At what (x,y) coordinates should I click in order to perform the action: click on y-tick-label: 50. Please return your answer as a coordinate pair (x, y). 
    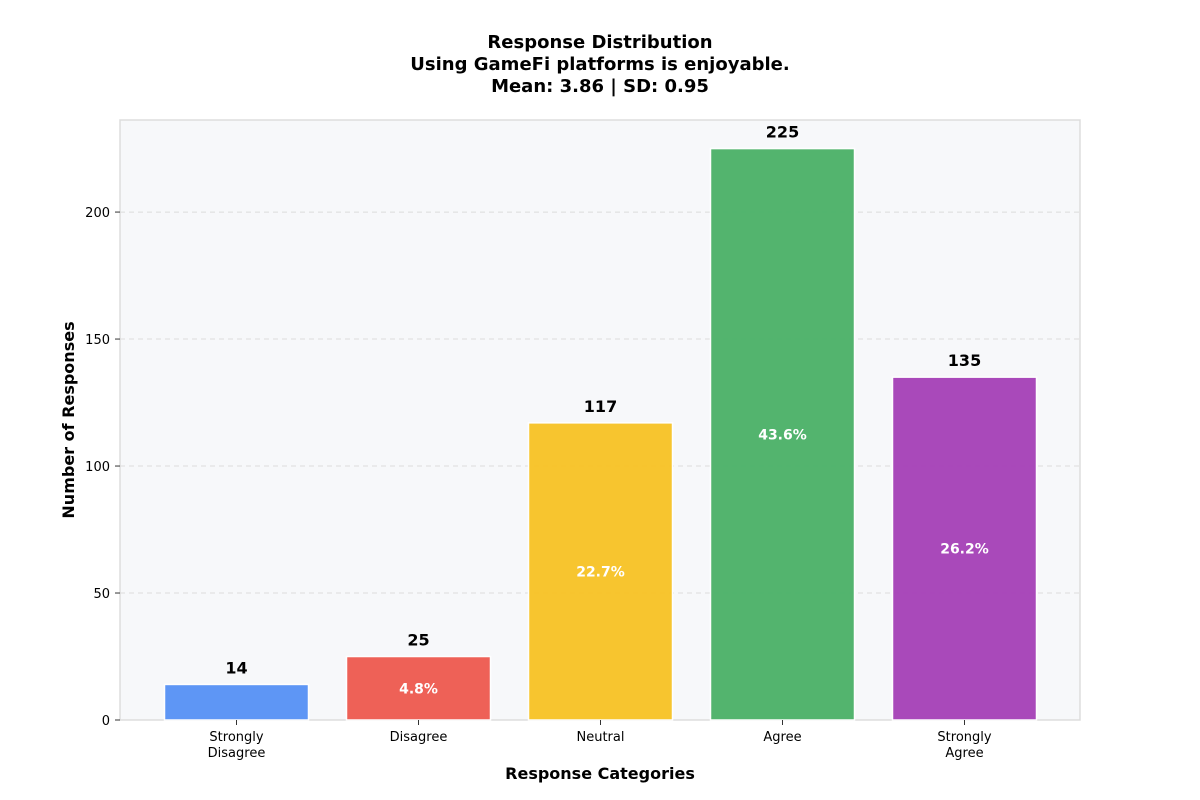
    Looking at the image, I should click on (101, 594).